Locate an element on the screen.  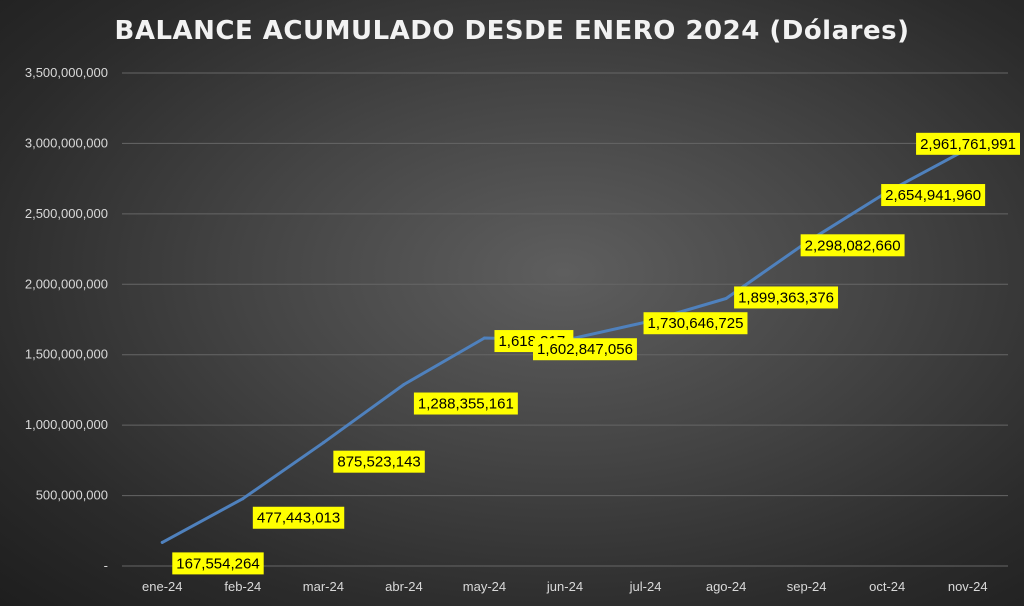
y-tick-label: 3,500,000,000 is located at coordinates (66, 72).